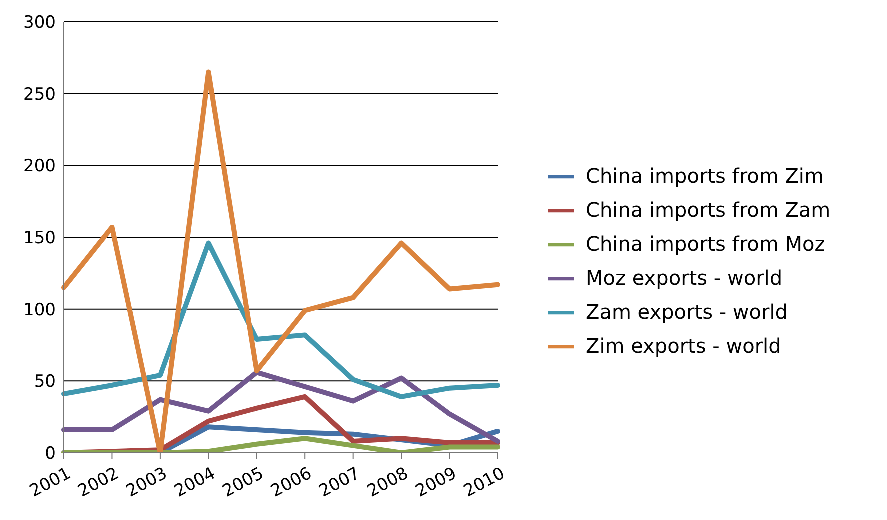 This screenshot has height=520, width=887. What do you see at coordinates (40, 94) in the screenshot?
I see `y-tick-label: 250` at bounding box center [40, 94].